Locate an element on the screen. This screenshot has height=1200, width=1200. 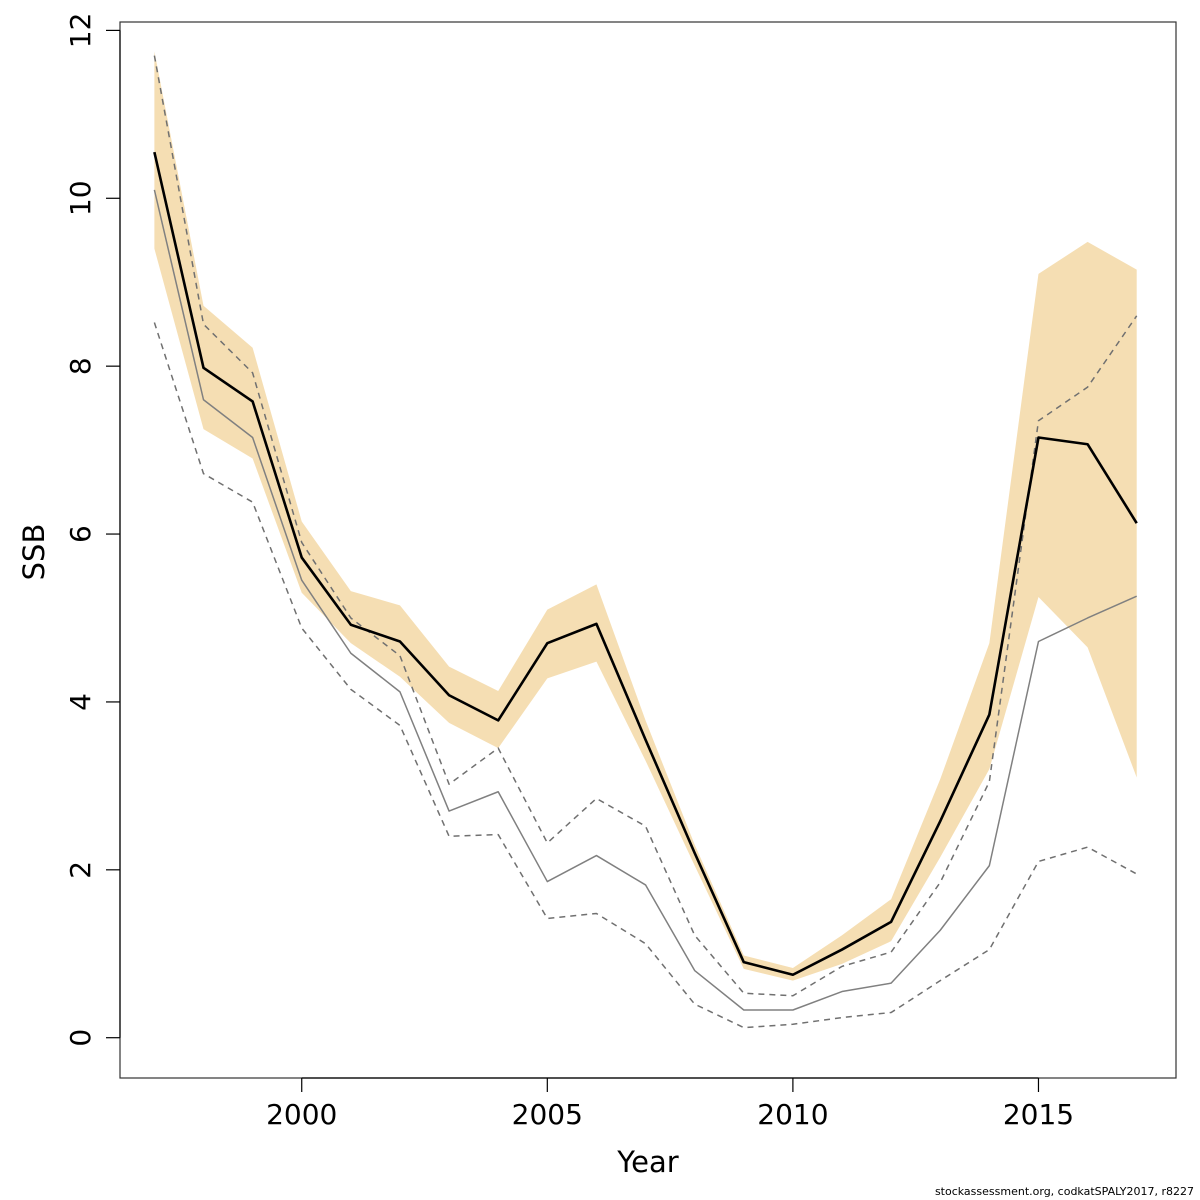
y-tick-label: 0 is located at coordinates (80, 1038).